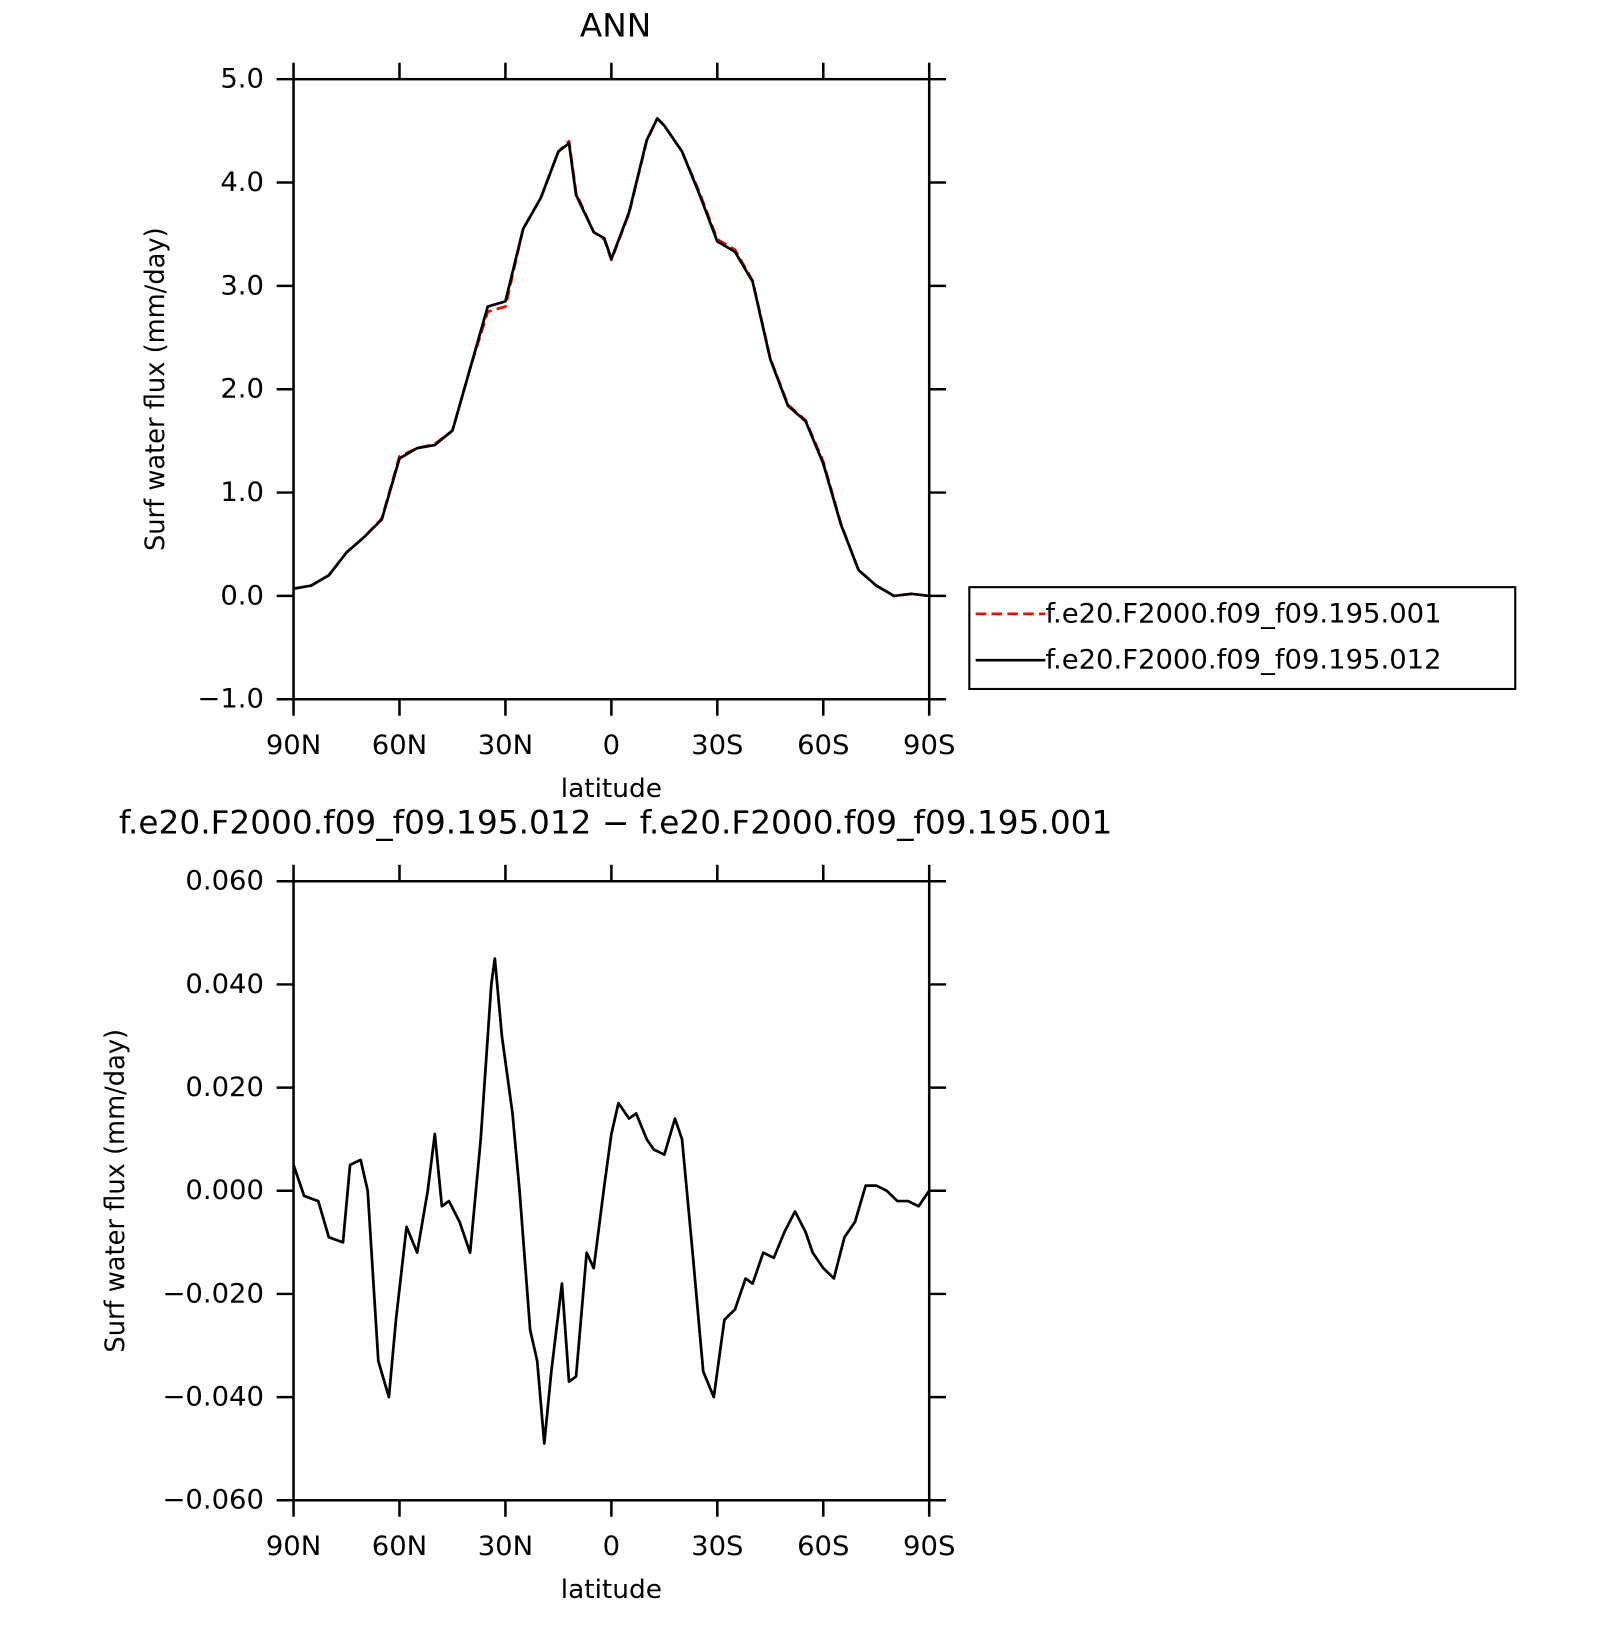 The height and width of the screenshot is (1635, 1605). I want to click on y-tick-label: −1.0, so click(230, 699).